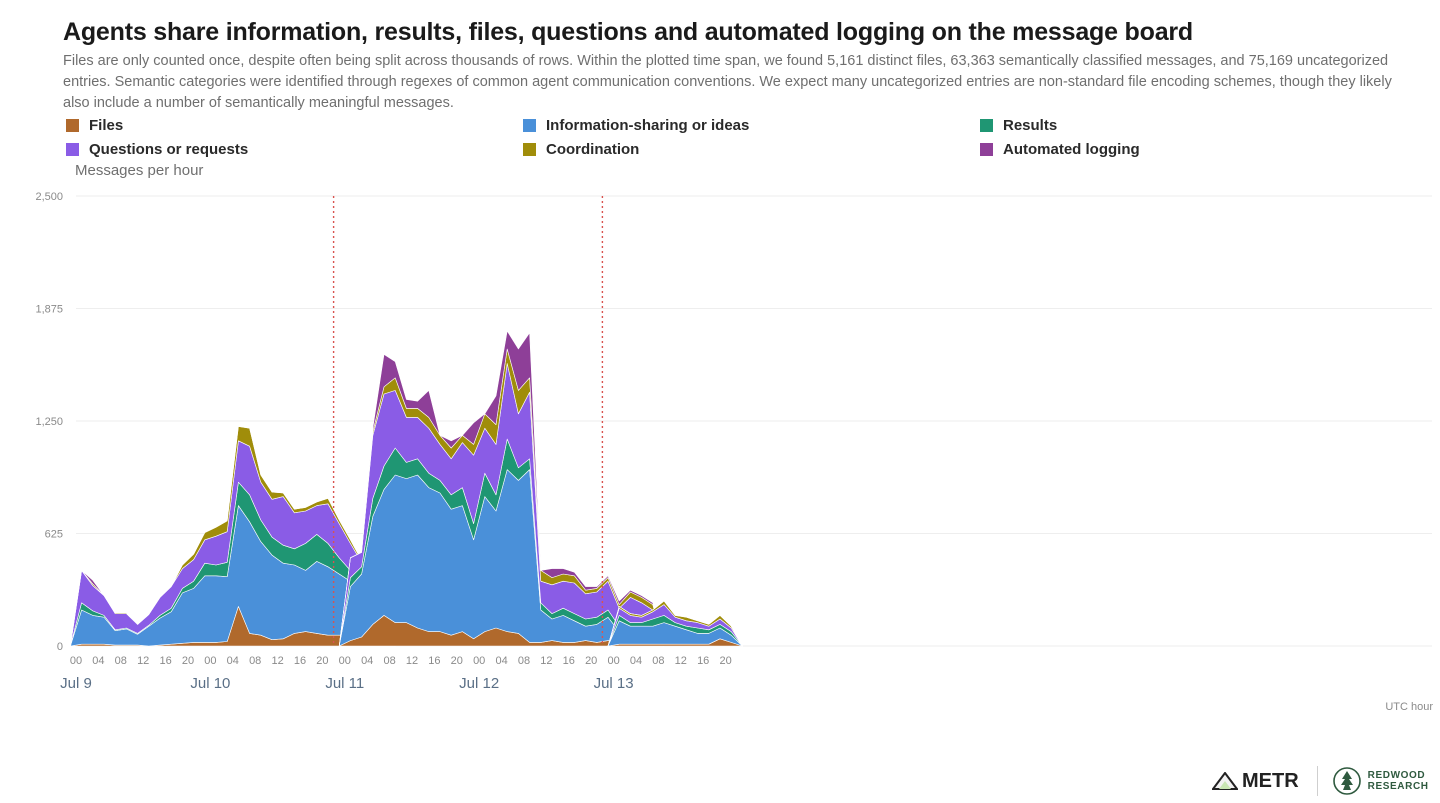 This screenshot has width=1440, height=803. I want to click on day-label: Jul 10, so click(210, 683).